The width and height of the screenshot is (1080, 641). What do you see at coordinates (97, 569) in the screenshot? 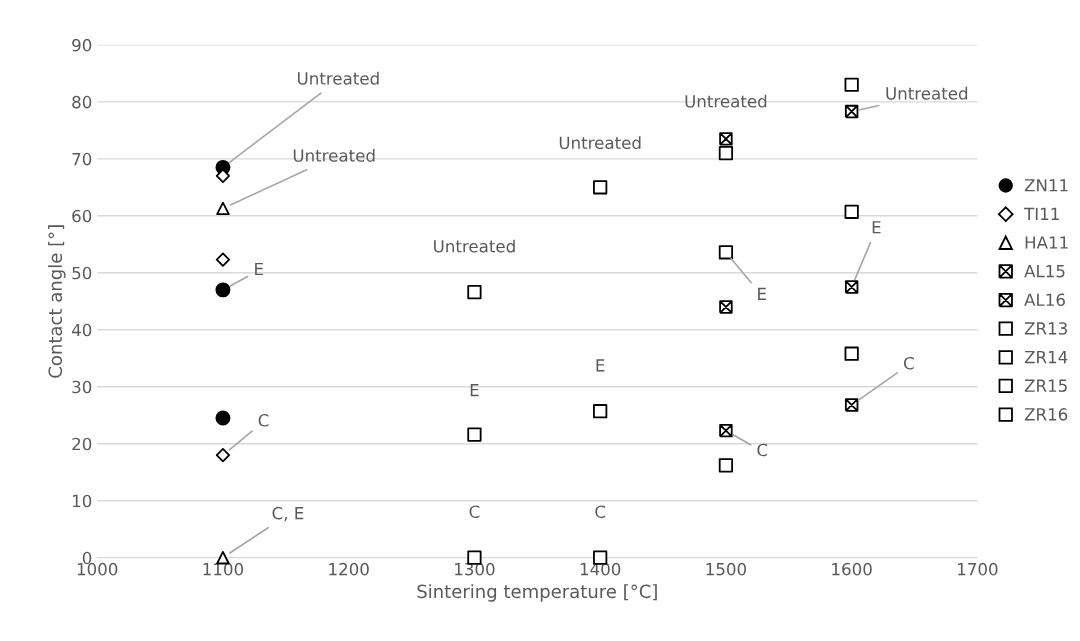
I see `x-tick-label: 1000` at bounding box center [97, 569].